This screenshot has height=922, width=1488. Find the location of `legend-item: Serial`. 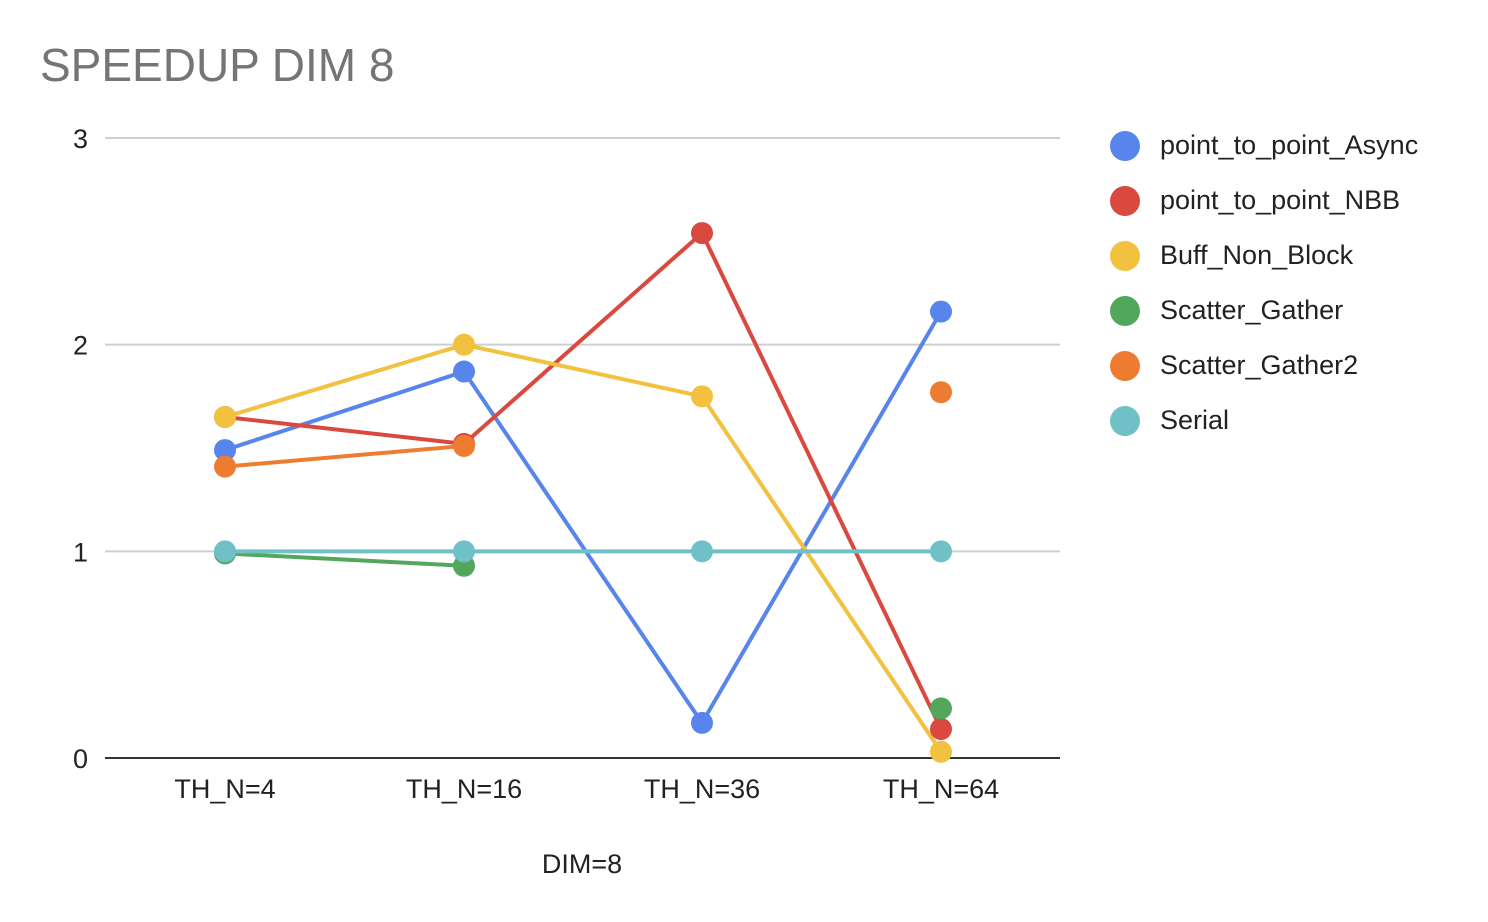

legend-item: Serial is located at coordinates (1264, 420).